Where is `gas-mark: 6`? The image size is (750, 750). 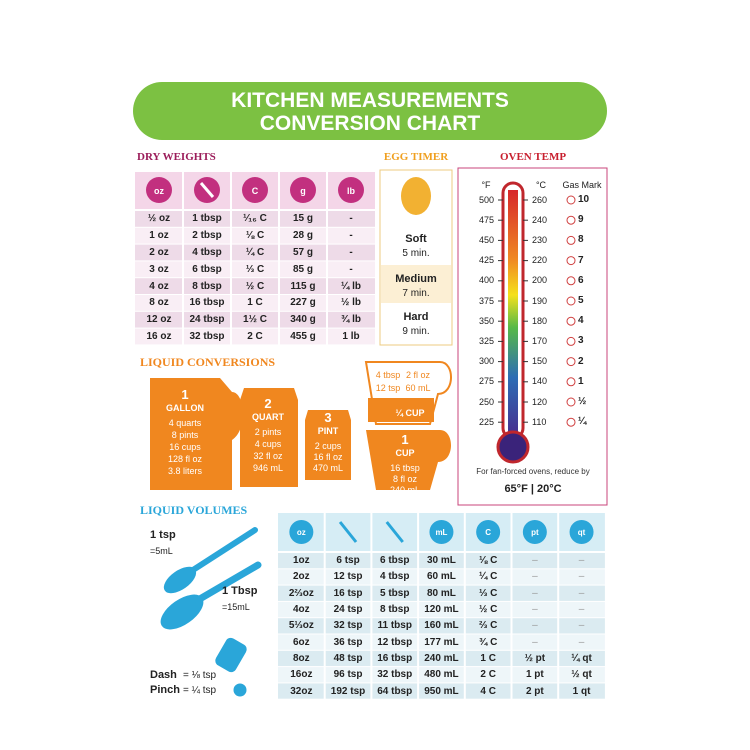
gas-mark: 6 is located at coordinates (581, 280).